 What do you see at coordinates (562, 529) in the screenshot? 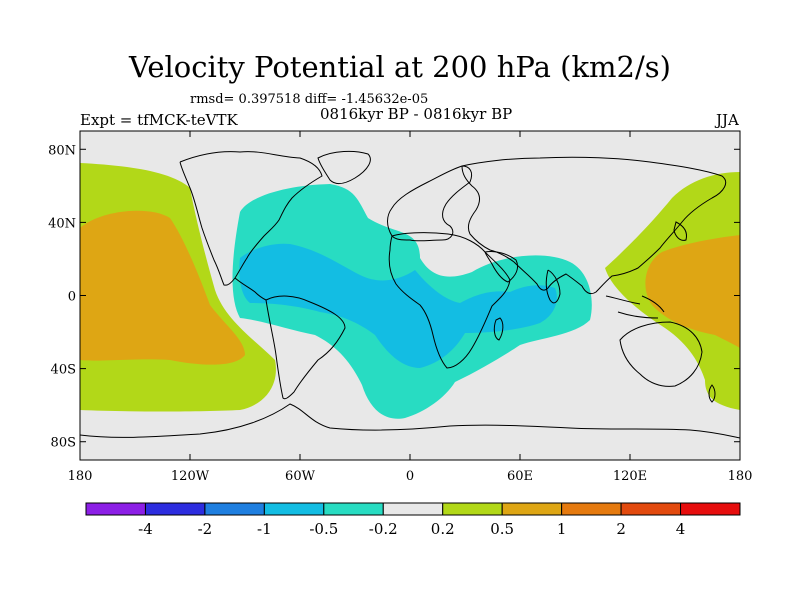
I see `colorbar-label-7: 1` at bounding box center [562, 529].